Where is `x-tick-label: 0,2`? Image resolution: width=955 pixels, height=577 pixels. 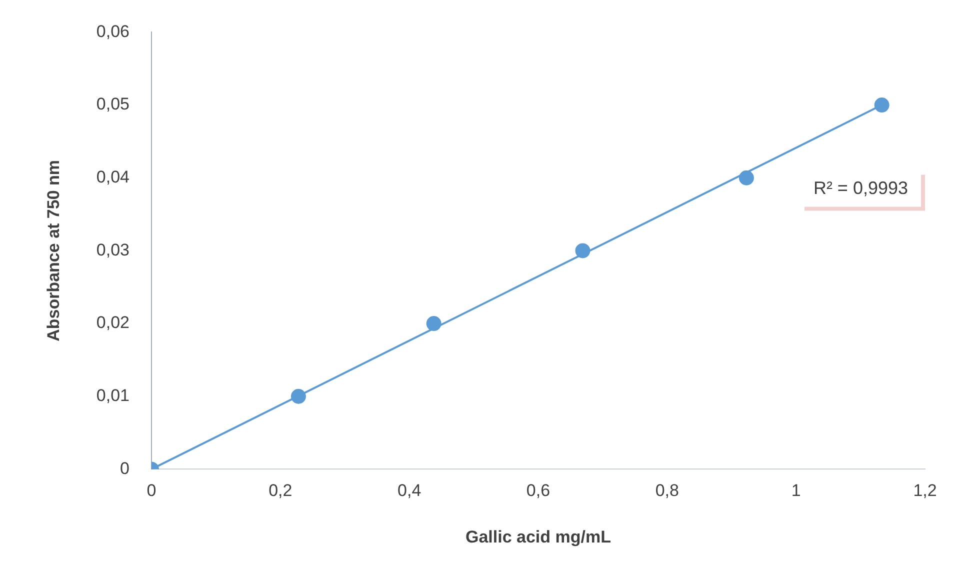 x-tick-label: 0,2 is located at coordinates (280, 490).